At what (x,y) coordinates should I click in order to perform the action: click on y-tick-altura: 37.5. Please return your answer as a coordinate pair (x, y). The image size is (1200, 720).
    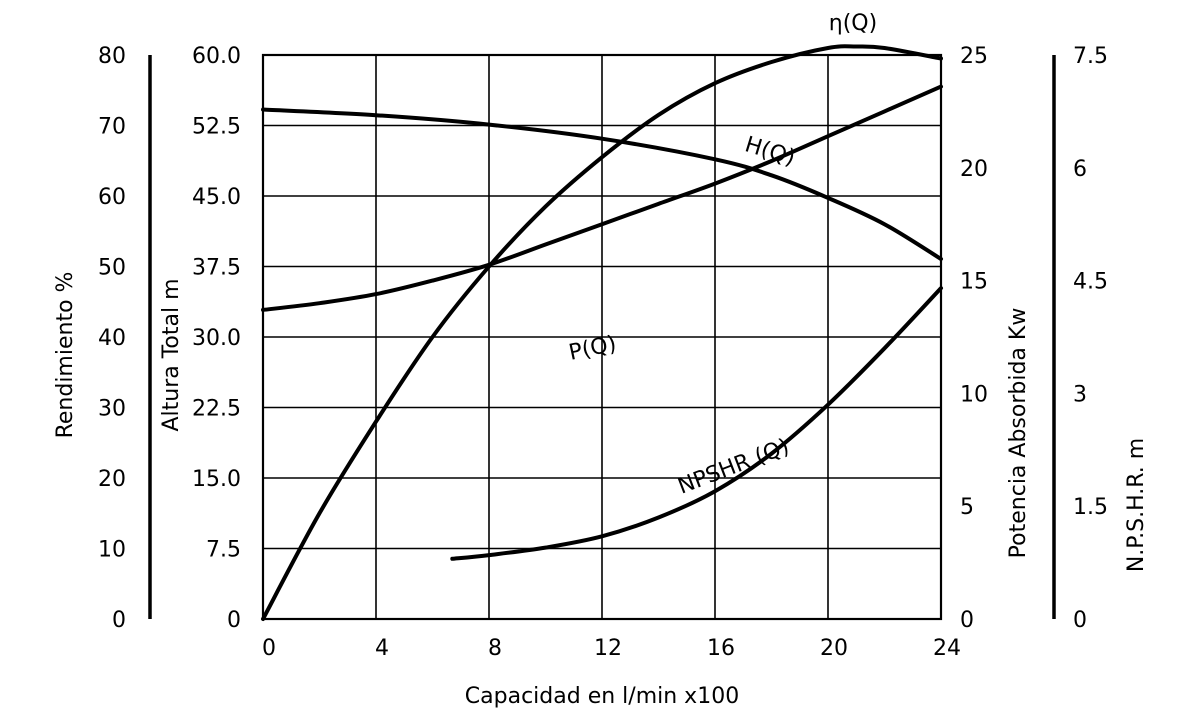
    Looking at the image, I should click on (216, 268).